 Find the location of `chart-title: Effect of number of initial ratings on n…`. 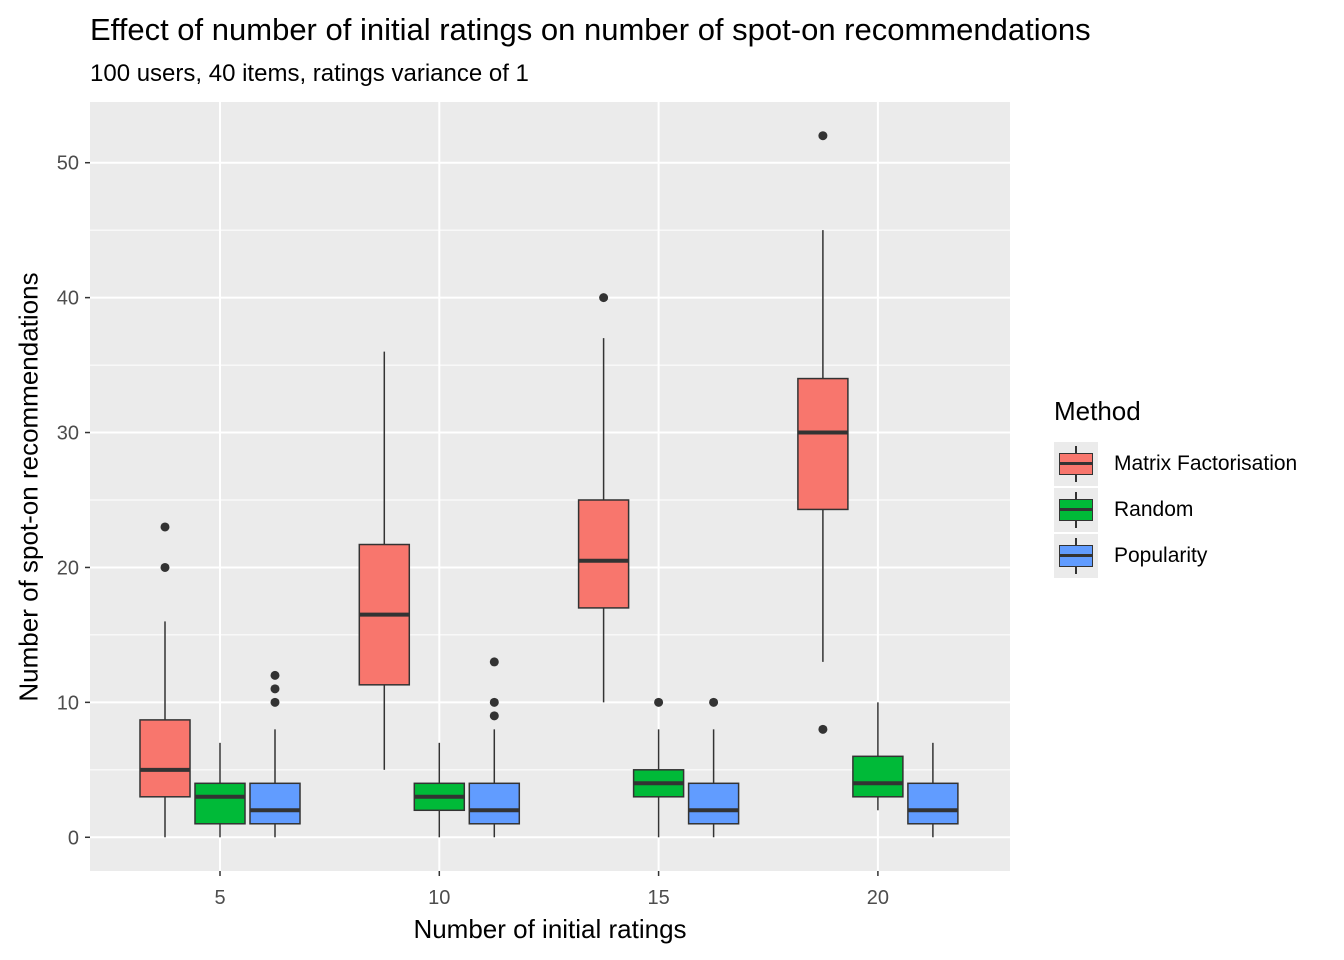

chart-title: Effect of number of initial ratings on n… is located at coordinates (590, 29).